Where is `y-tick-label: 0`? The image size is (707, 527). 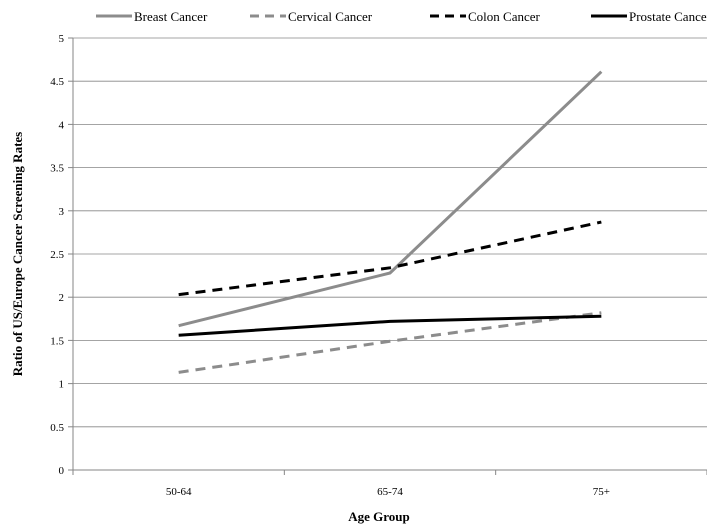
y-tick-label: 0 is located at coordinates (62, 471).